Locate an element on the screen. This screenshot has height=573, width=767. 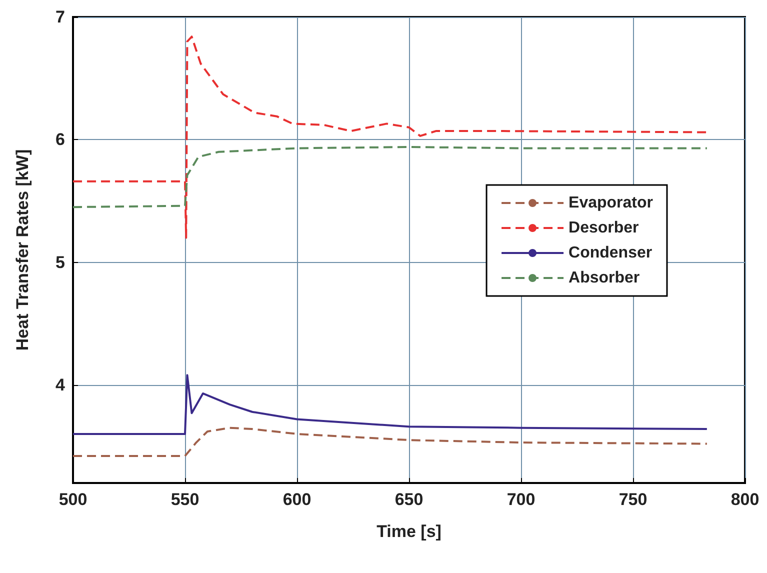
legend-label: Desorber is located at coordinates (603, 228).